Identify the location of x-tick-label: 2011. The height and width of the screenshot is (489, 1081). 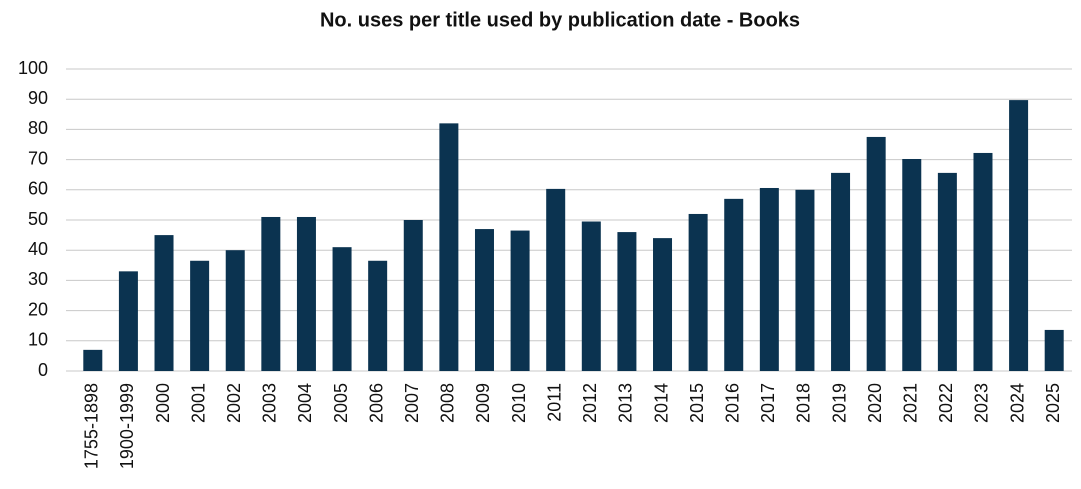
(554, 402).